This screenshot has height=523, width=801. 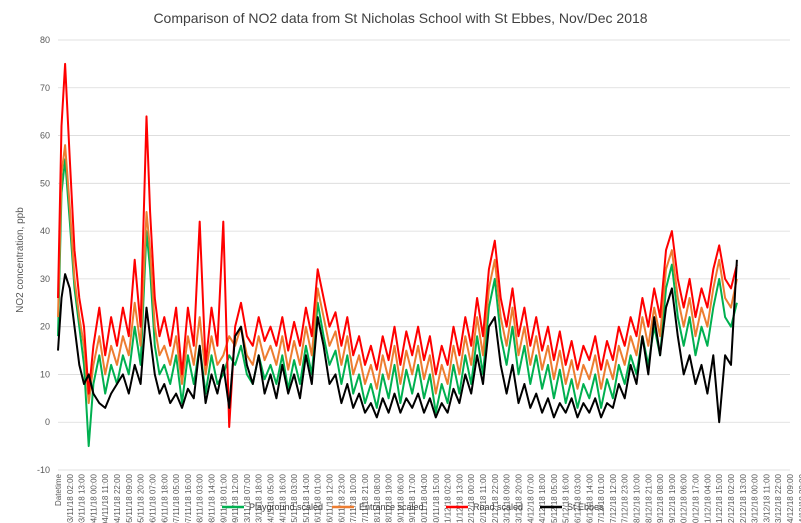 What do you see at coordinates (341, 498) in the screenshot?
I see `x-tick-label-24: 26/11/18 23:00` at bounding box center [341, 498].